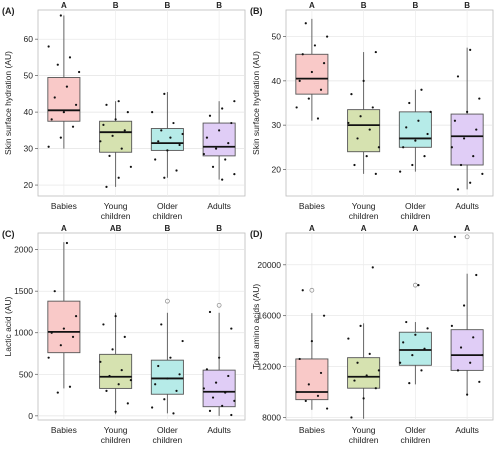  What do you see at coordinates (8, 11) in the screenshot?
I see `panel-letter: (A)` at bounding box center [8, 11].